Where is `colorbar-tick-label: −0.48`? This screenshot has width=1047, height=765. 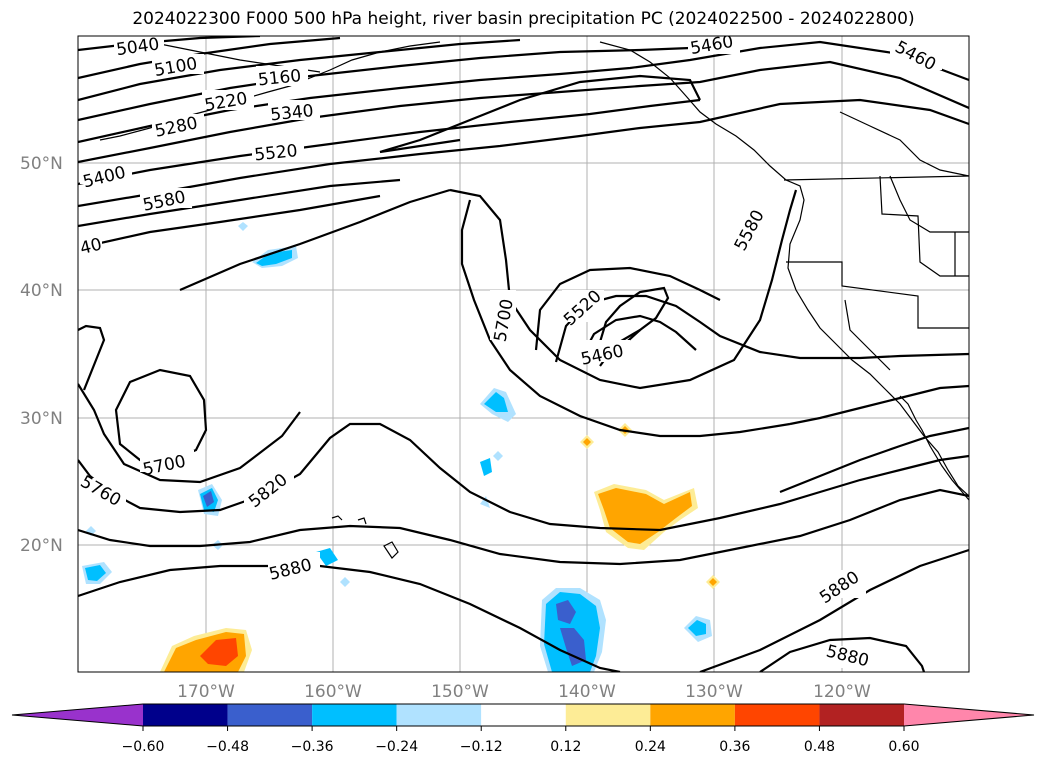 colorbar-tick-label: −0.48 is located at coordinates (227, 747).